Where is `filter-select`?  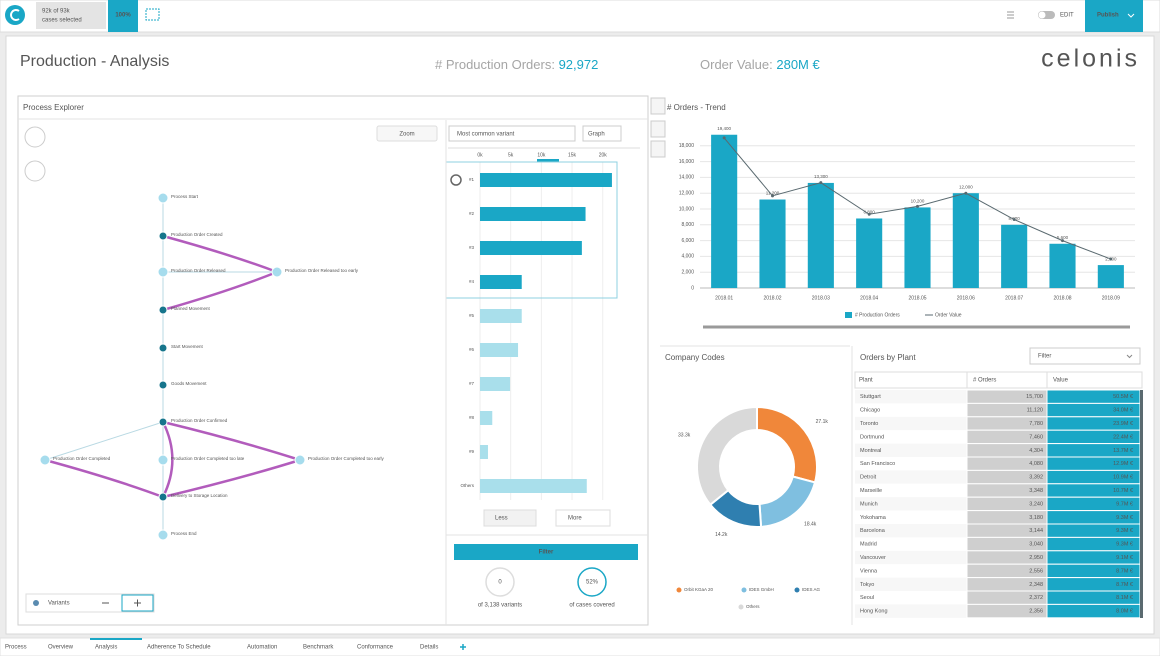
filter-select is located at coordinates (1085, 356).